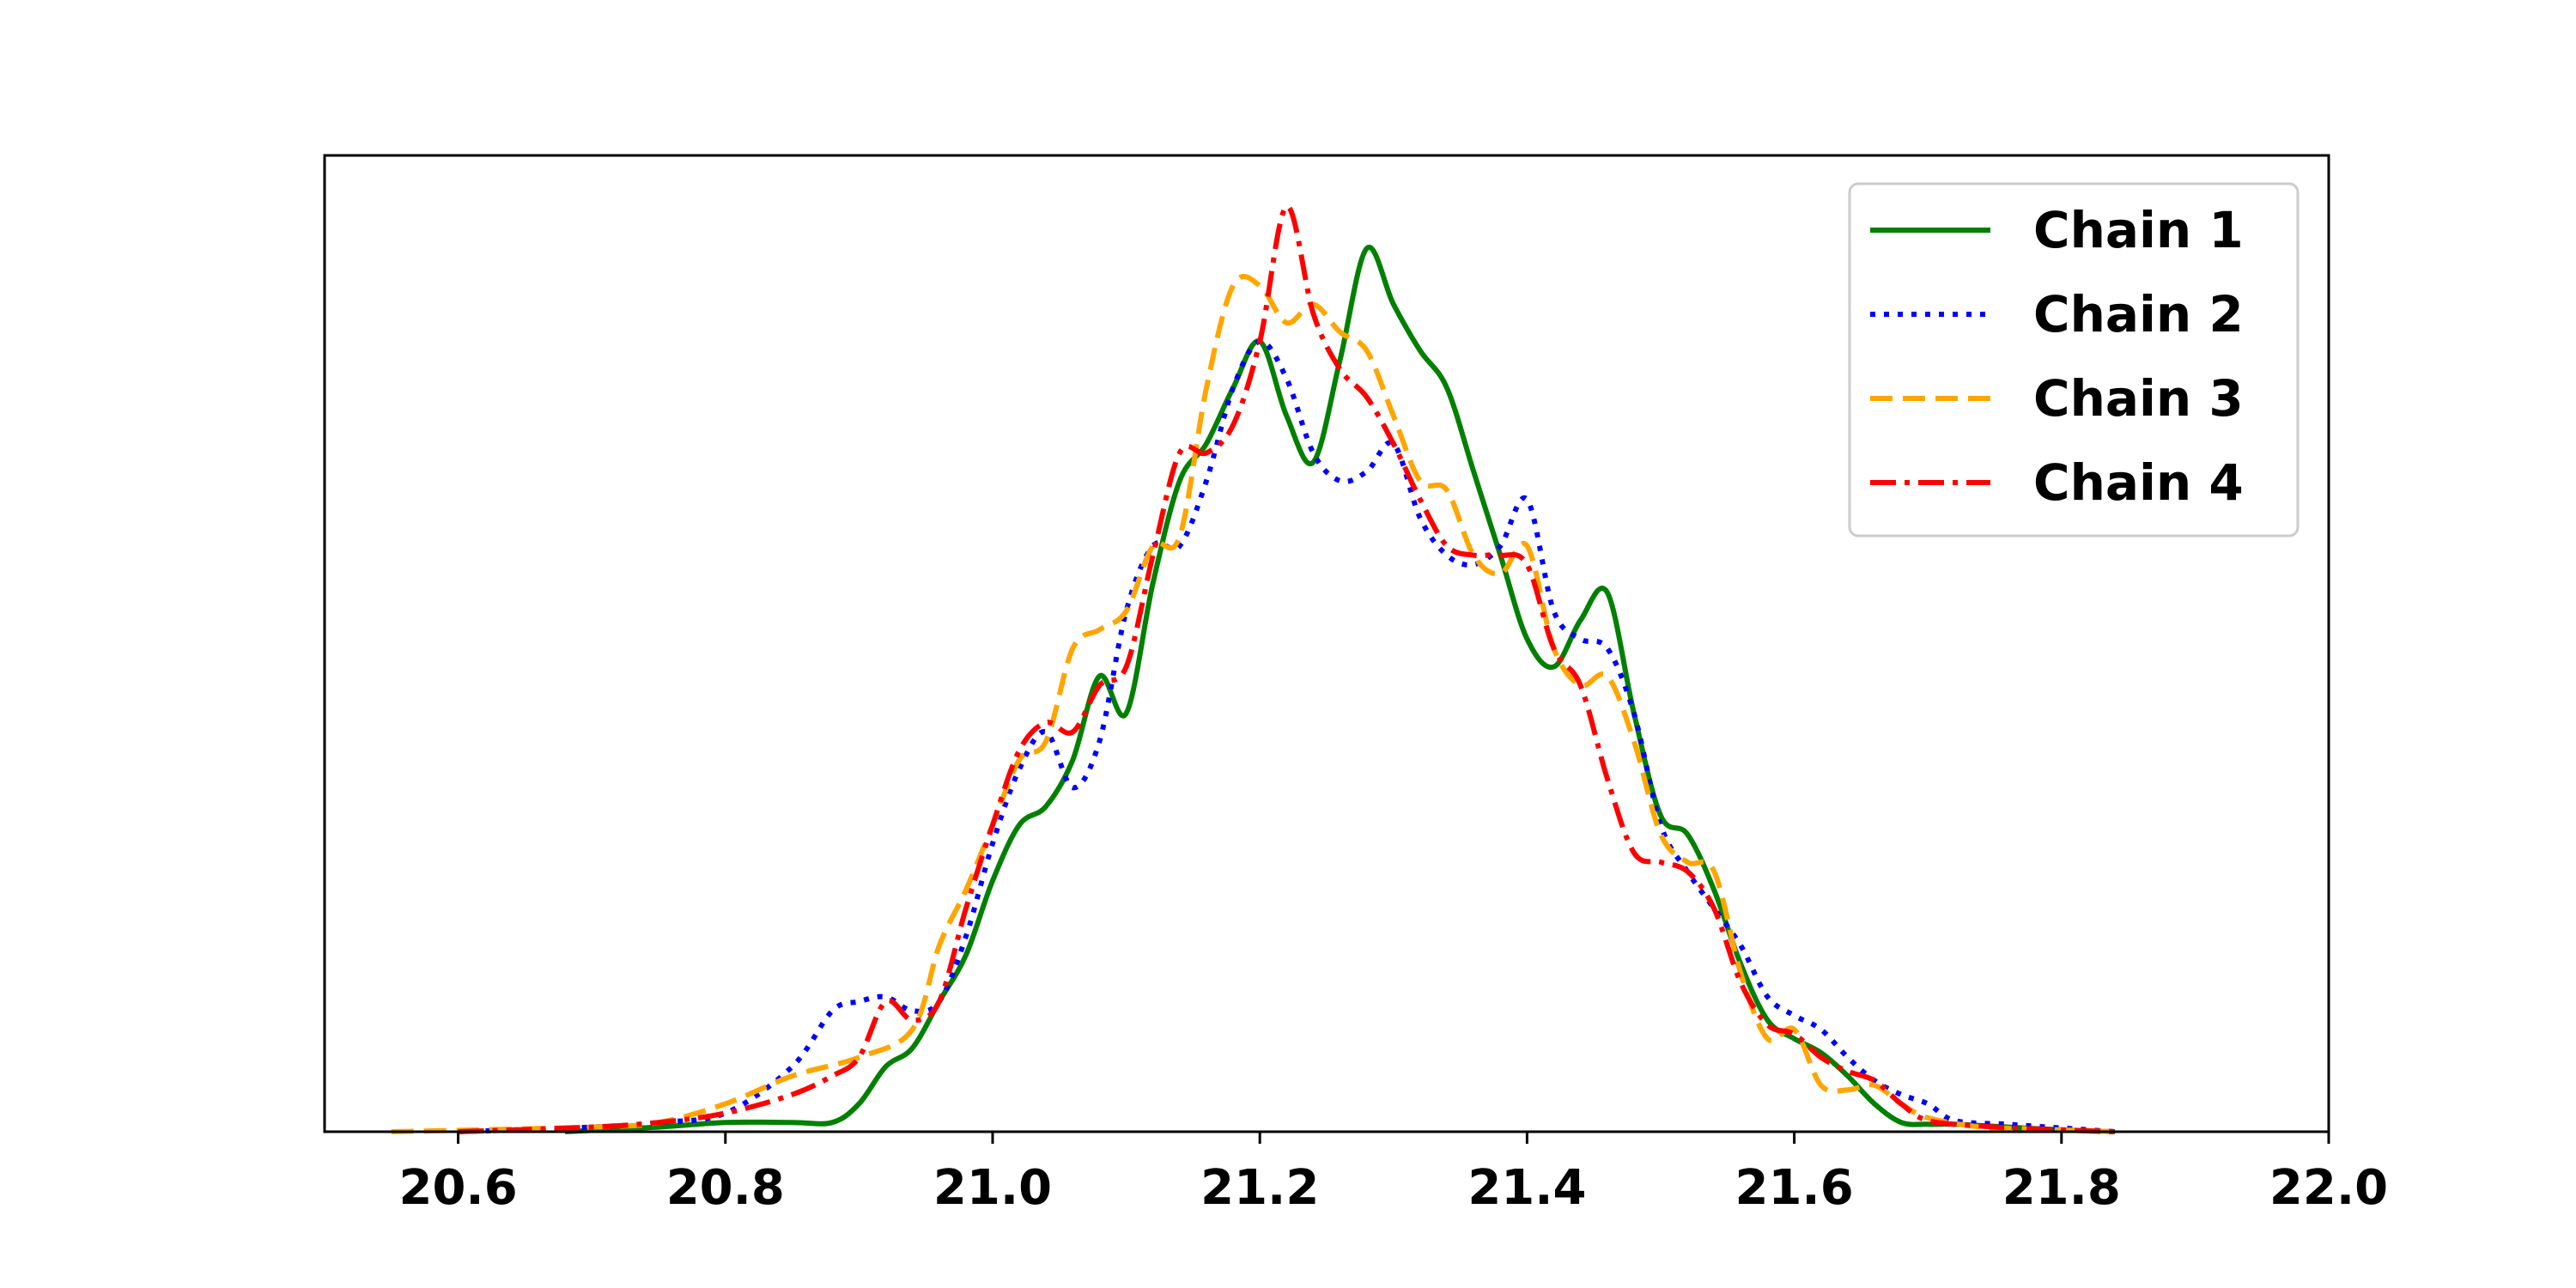  Describe the element at coordinates (2138, 314) in the screenshot. I see `legend-label-chain-2: Chain 2` at that location.